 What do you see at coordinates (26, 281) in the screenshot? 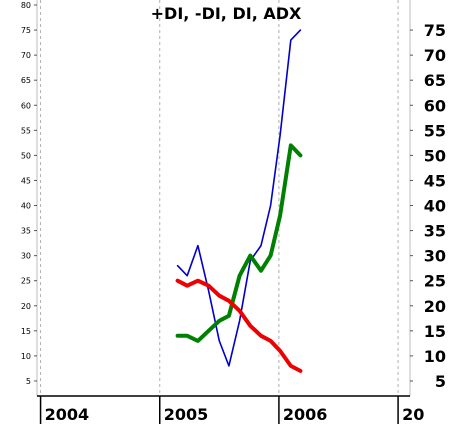
I see `y-tick-label-left: 25` at bounding box center [26, 281].